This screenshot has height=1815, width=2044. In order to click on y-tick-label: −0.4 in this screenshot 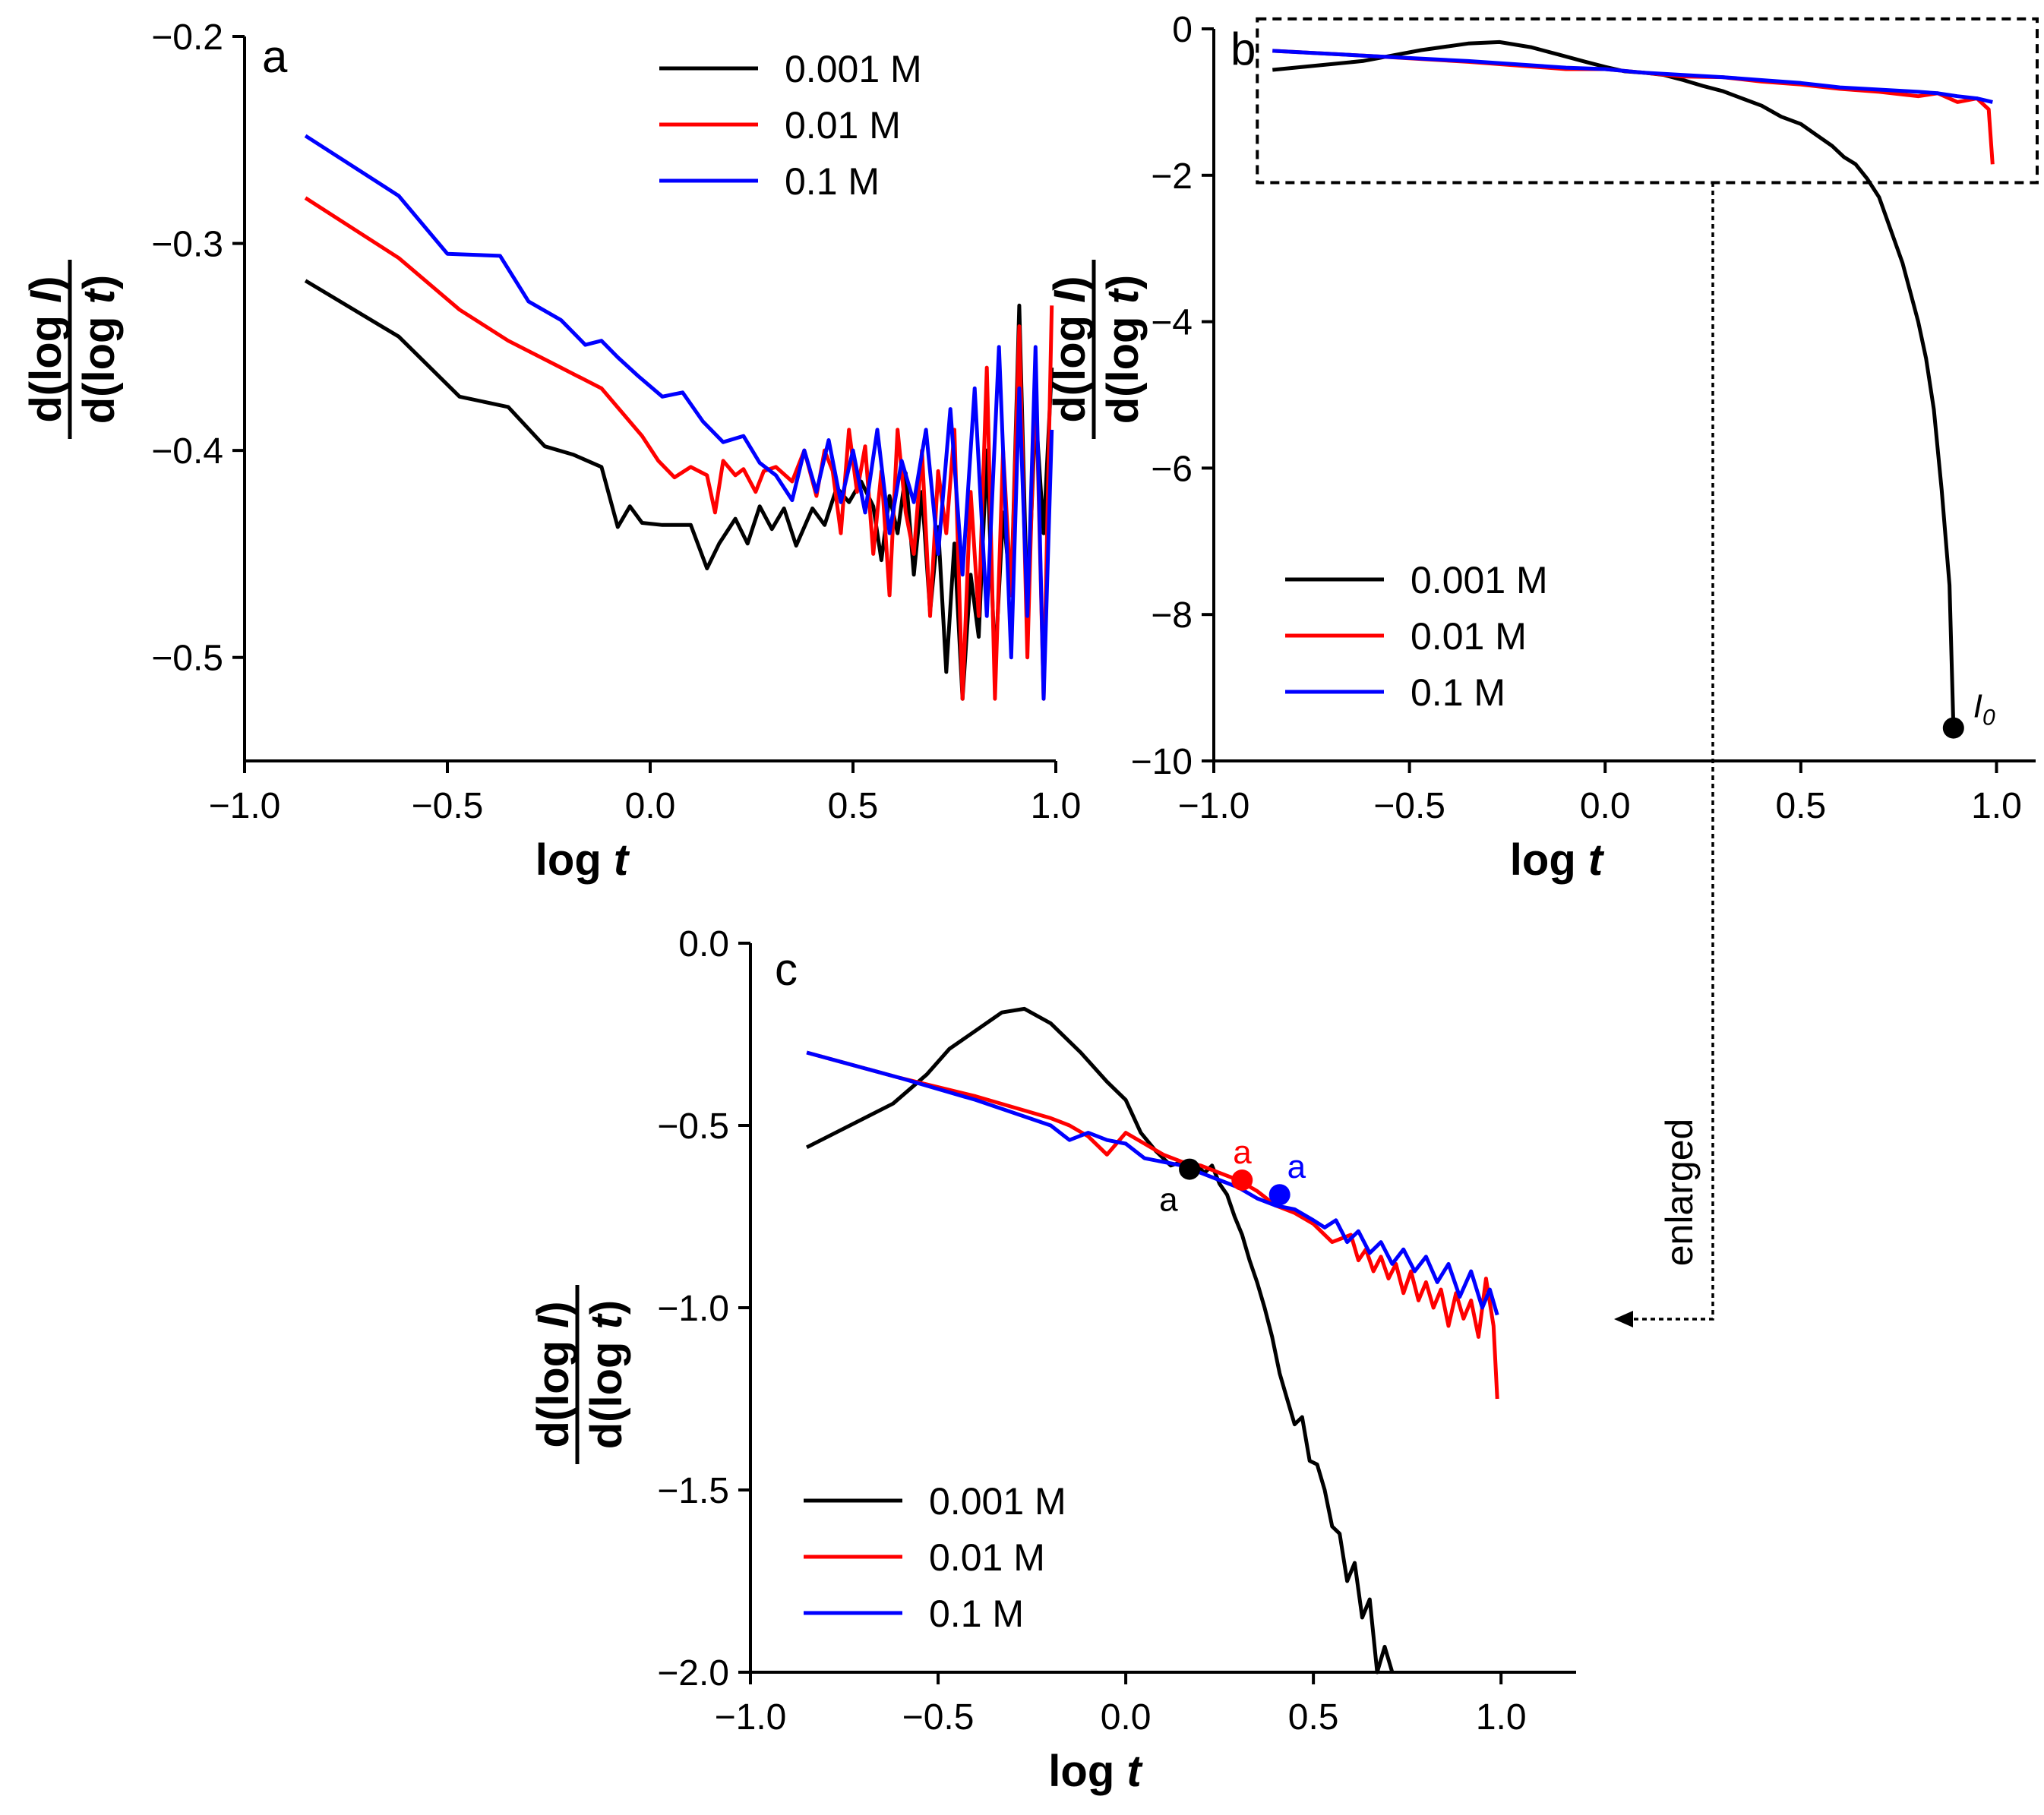, I will do `click(187, 451)`.